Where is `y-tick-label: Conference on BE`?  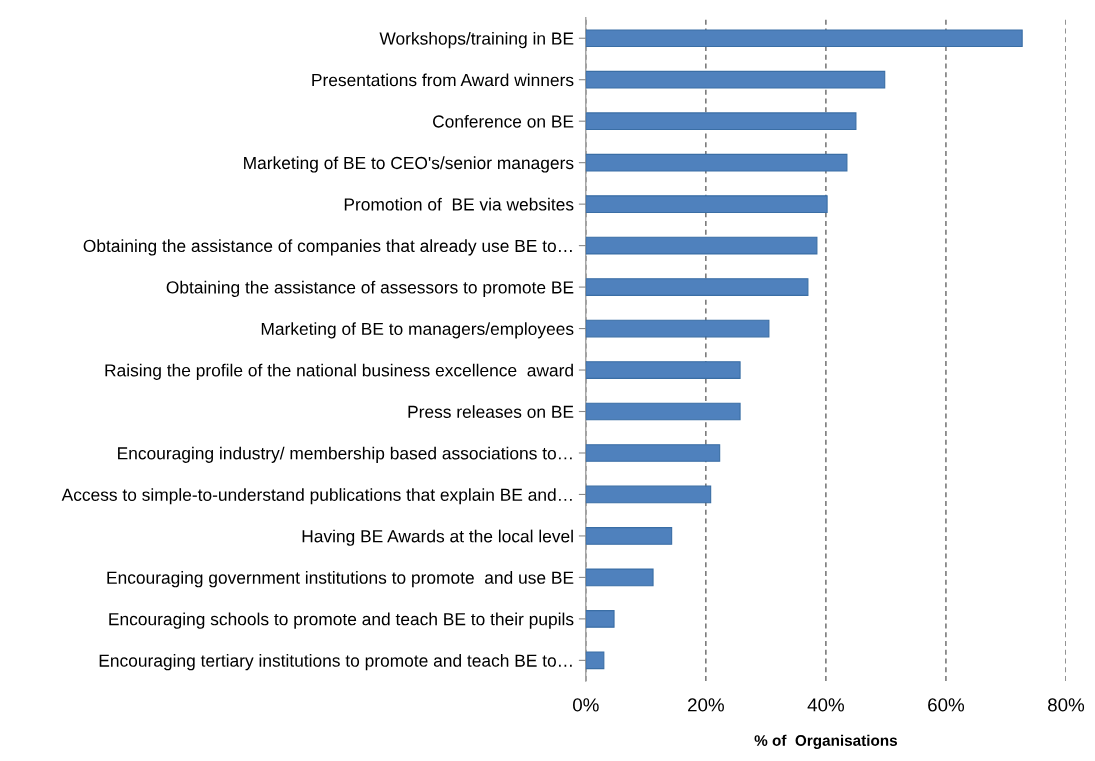
y-tick-label: Conference on BE is located at coordinates (503, 121).